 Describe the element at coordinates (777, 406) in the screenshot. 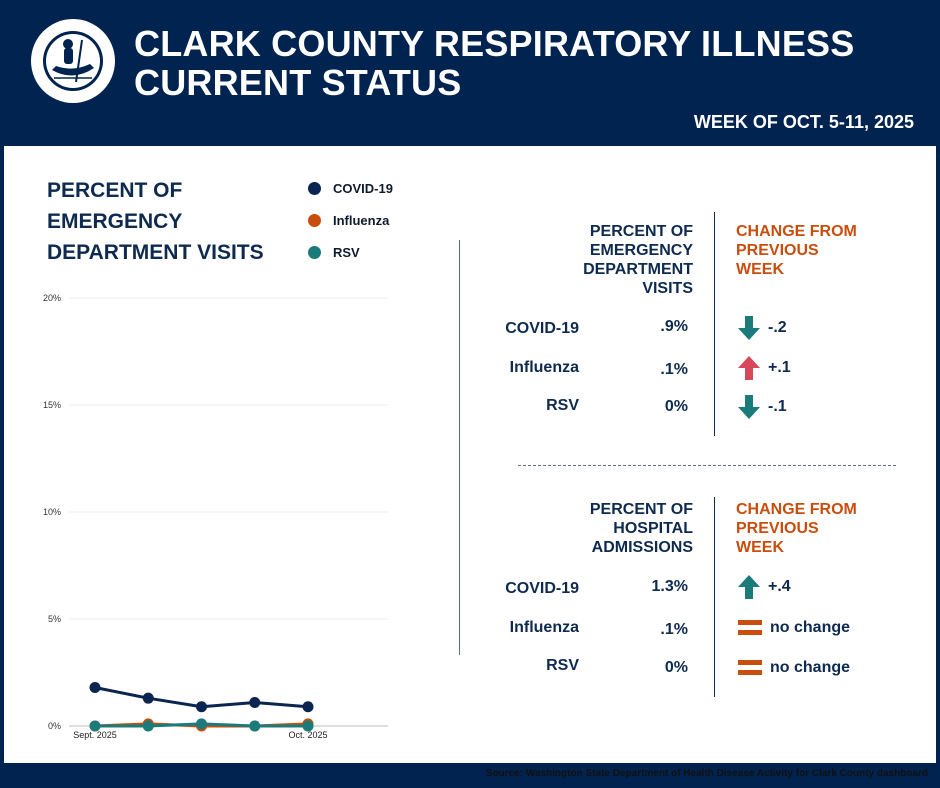

I see `change-value: -.1` at that location.